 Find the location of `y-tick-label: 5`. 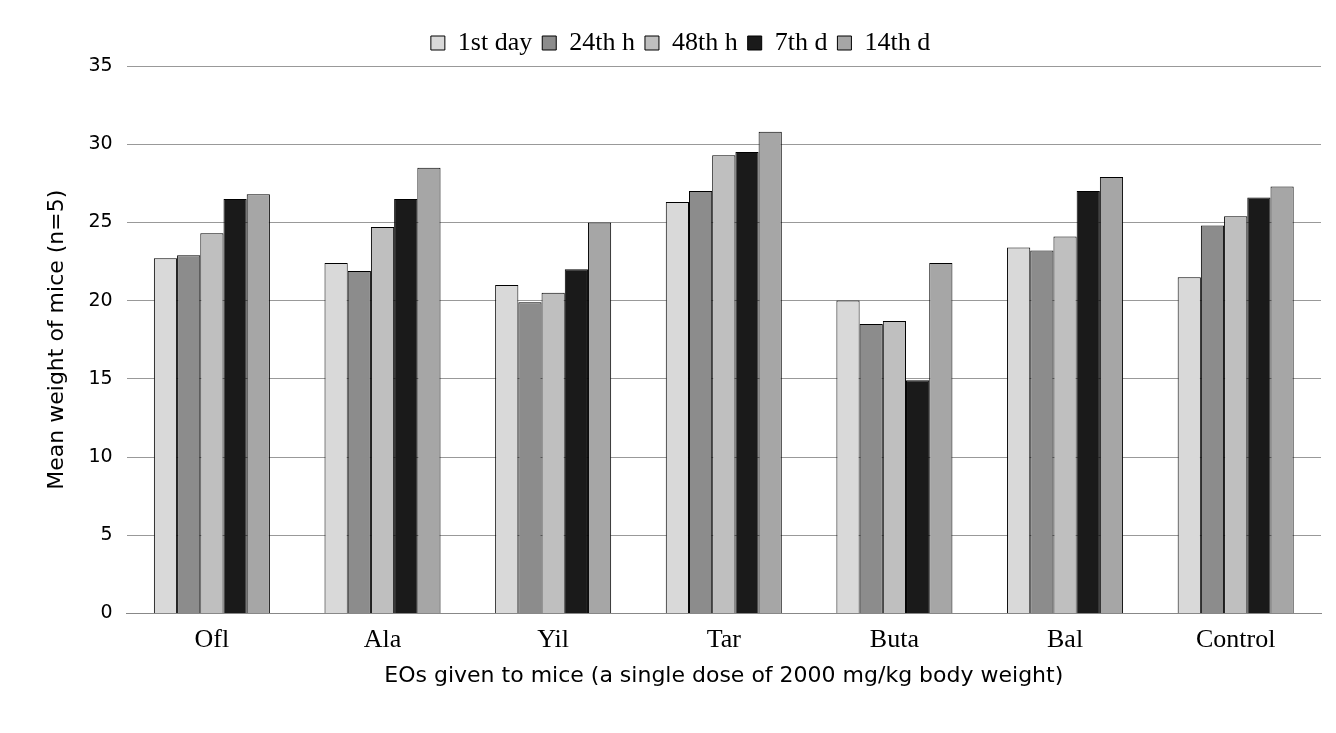

y-tick-label: 5 is located at coordinates (106, 533).